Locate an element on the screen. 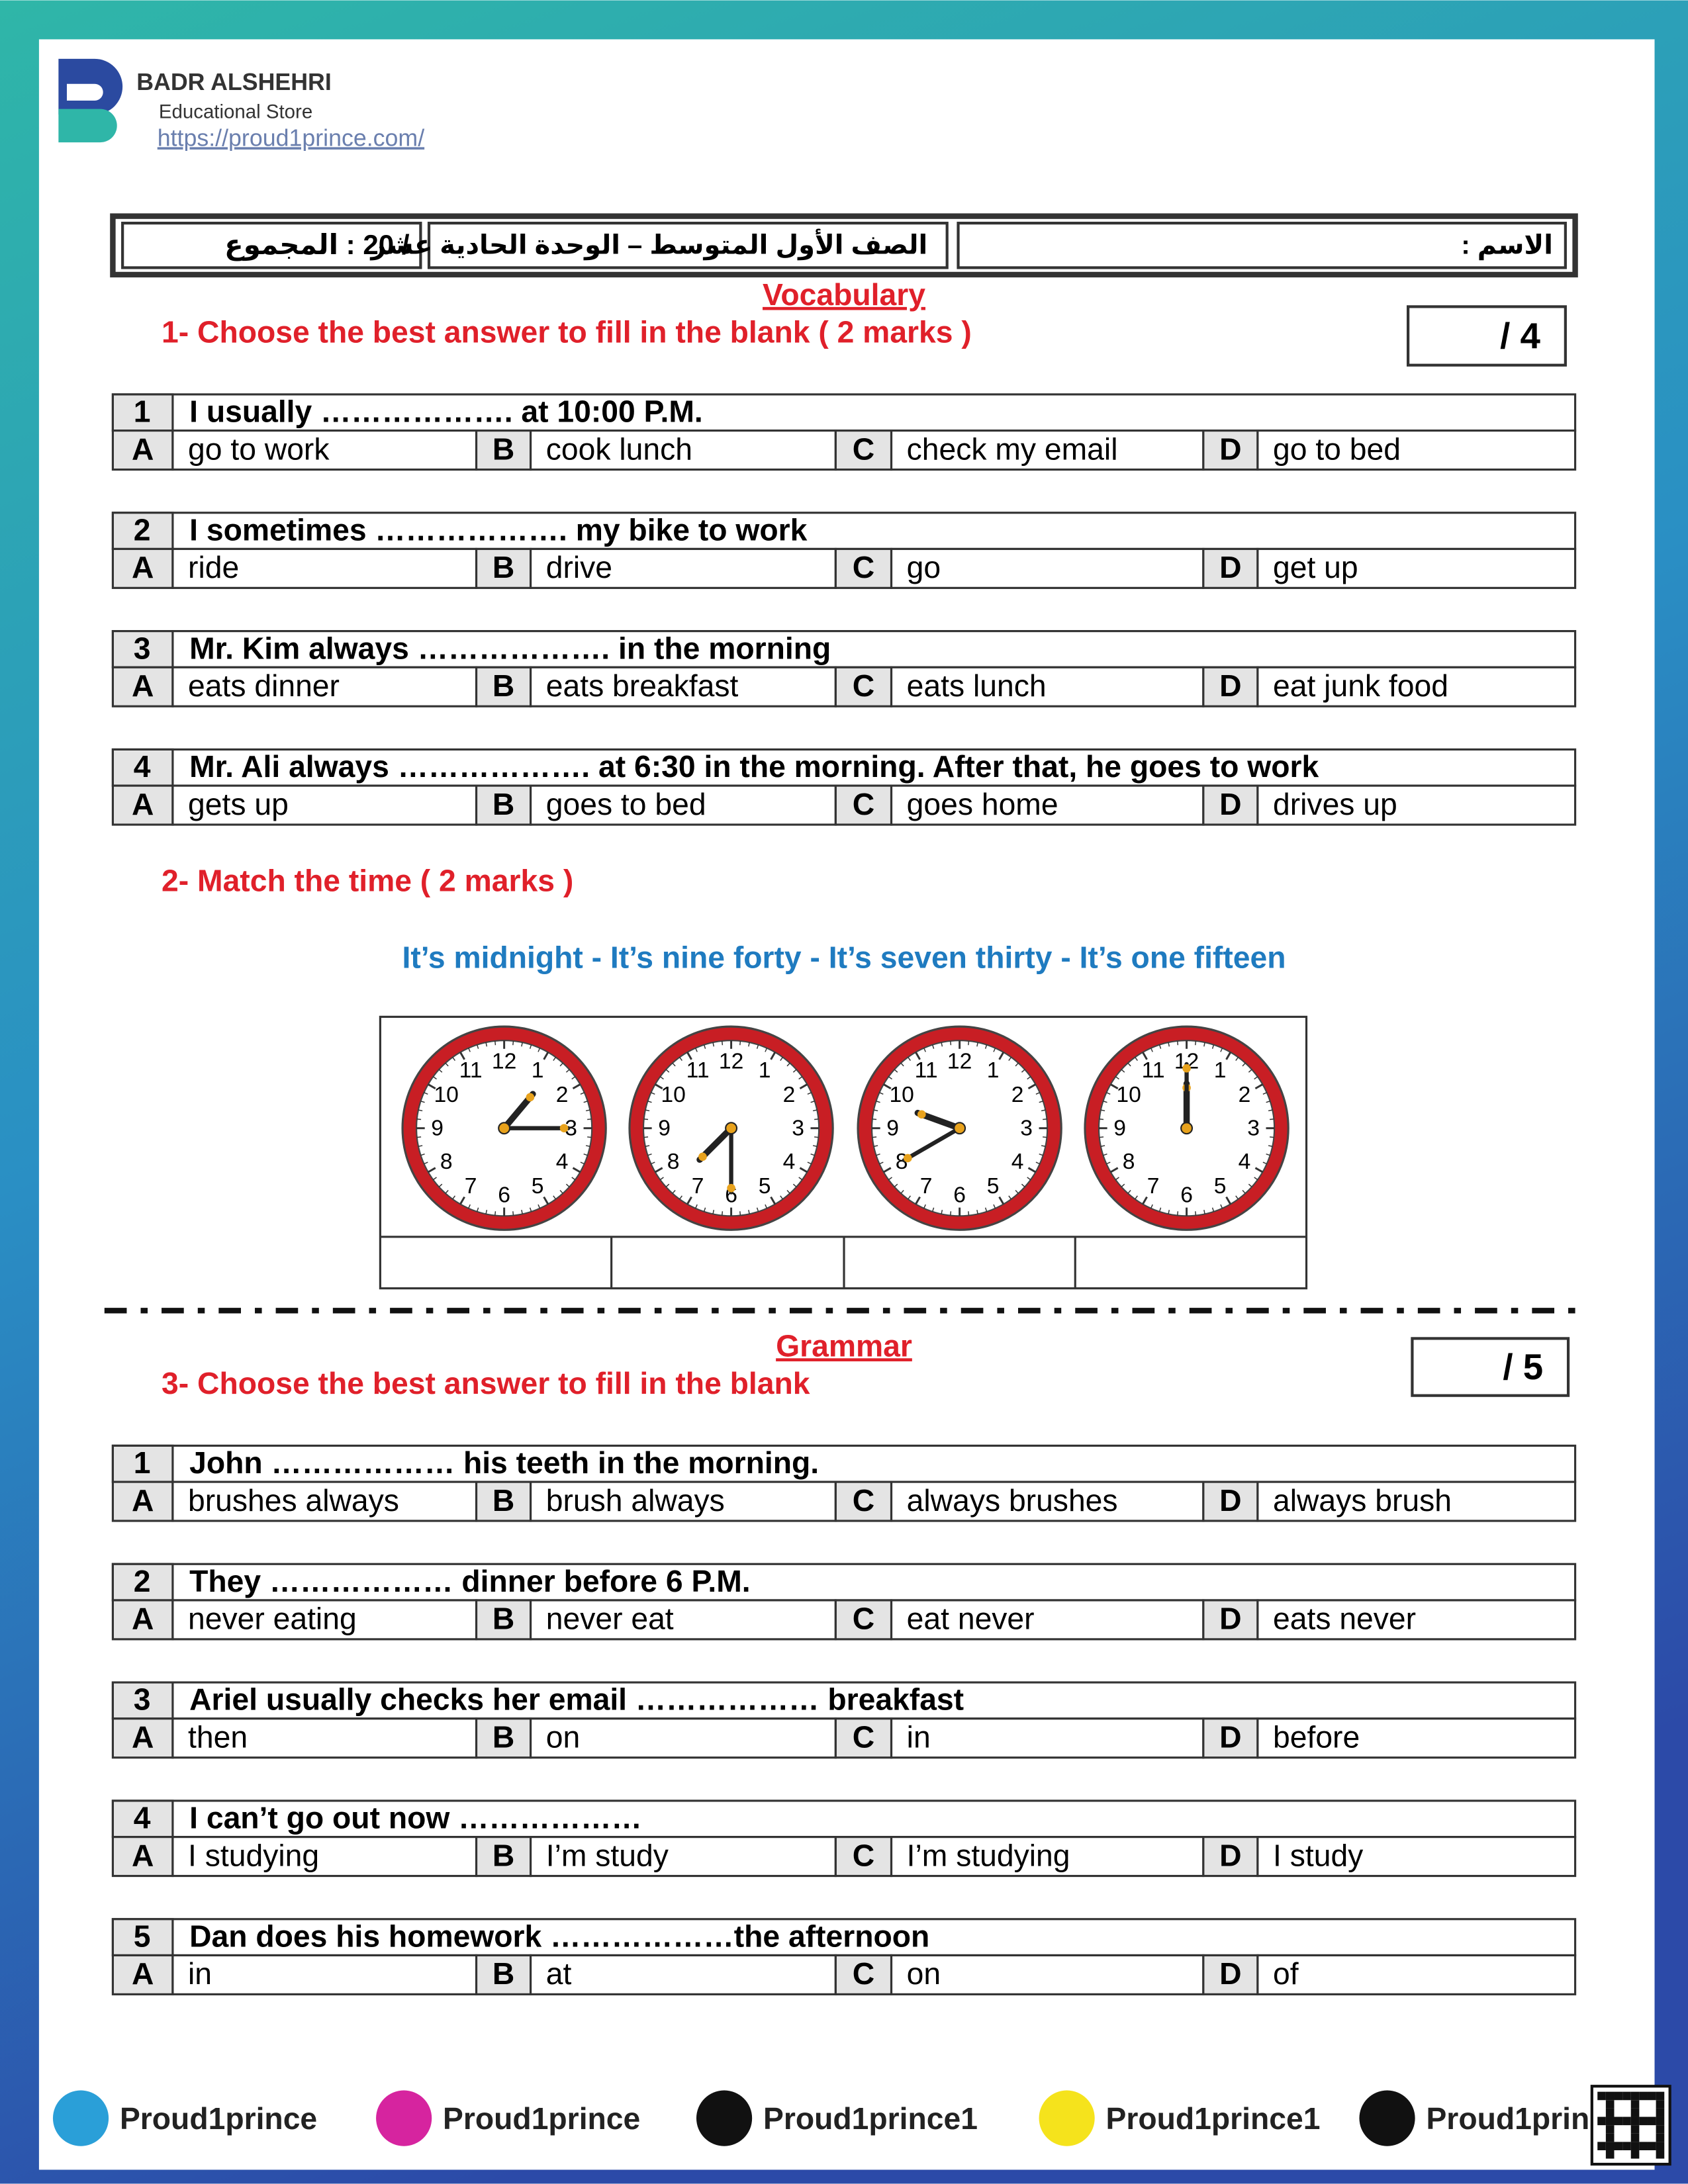 This screenshot has width=1688, height=2184. brand: BADR ALSHEHRI is located at coordinates (234, 82).